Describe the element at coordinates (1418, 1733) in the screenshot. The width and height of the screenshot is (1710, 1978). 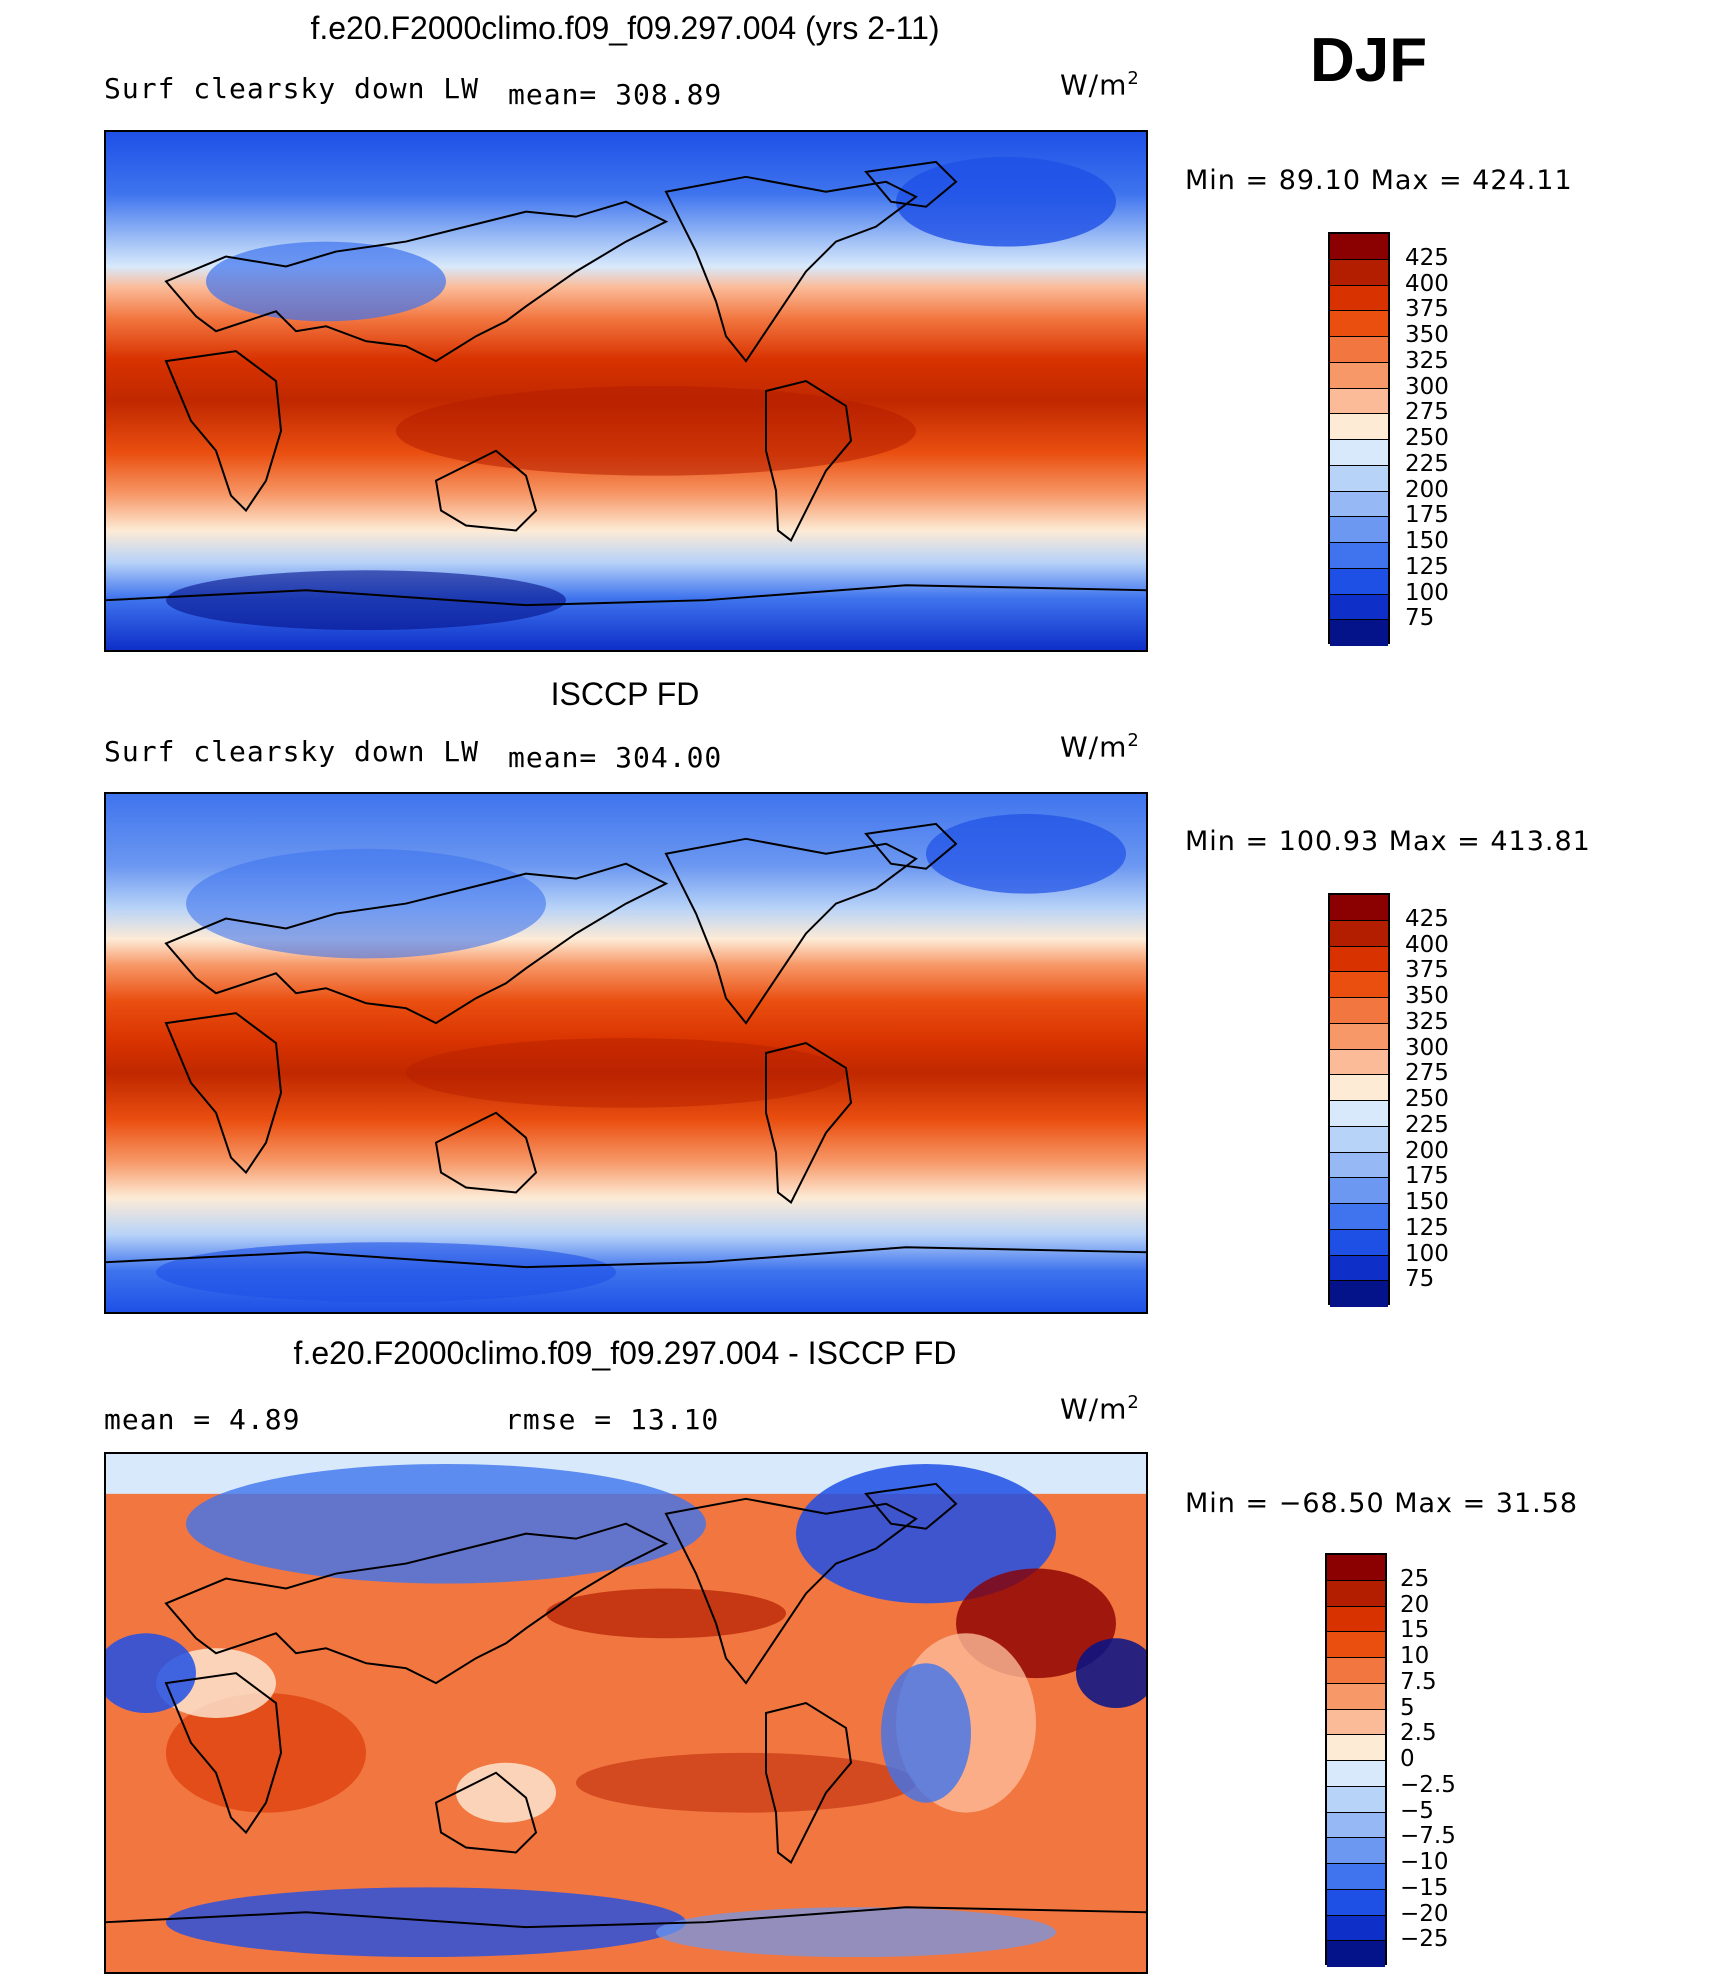
I see `colorbar-tick-label: 2.5` at that location.